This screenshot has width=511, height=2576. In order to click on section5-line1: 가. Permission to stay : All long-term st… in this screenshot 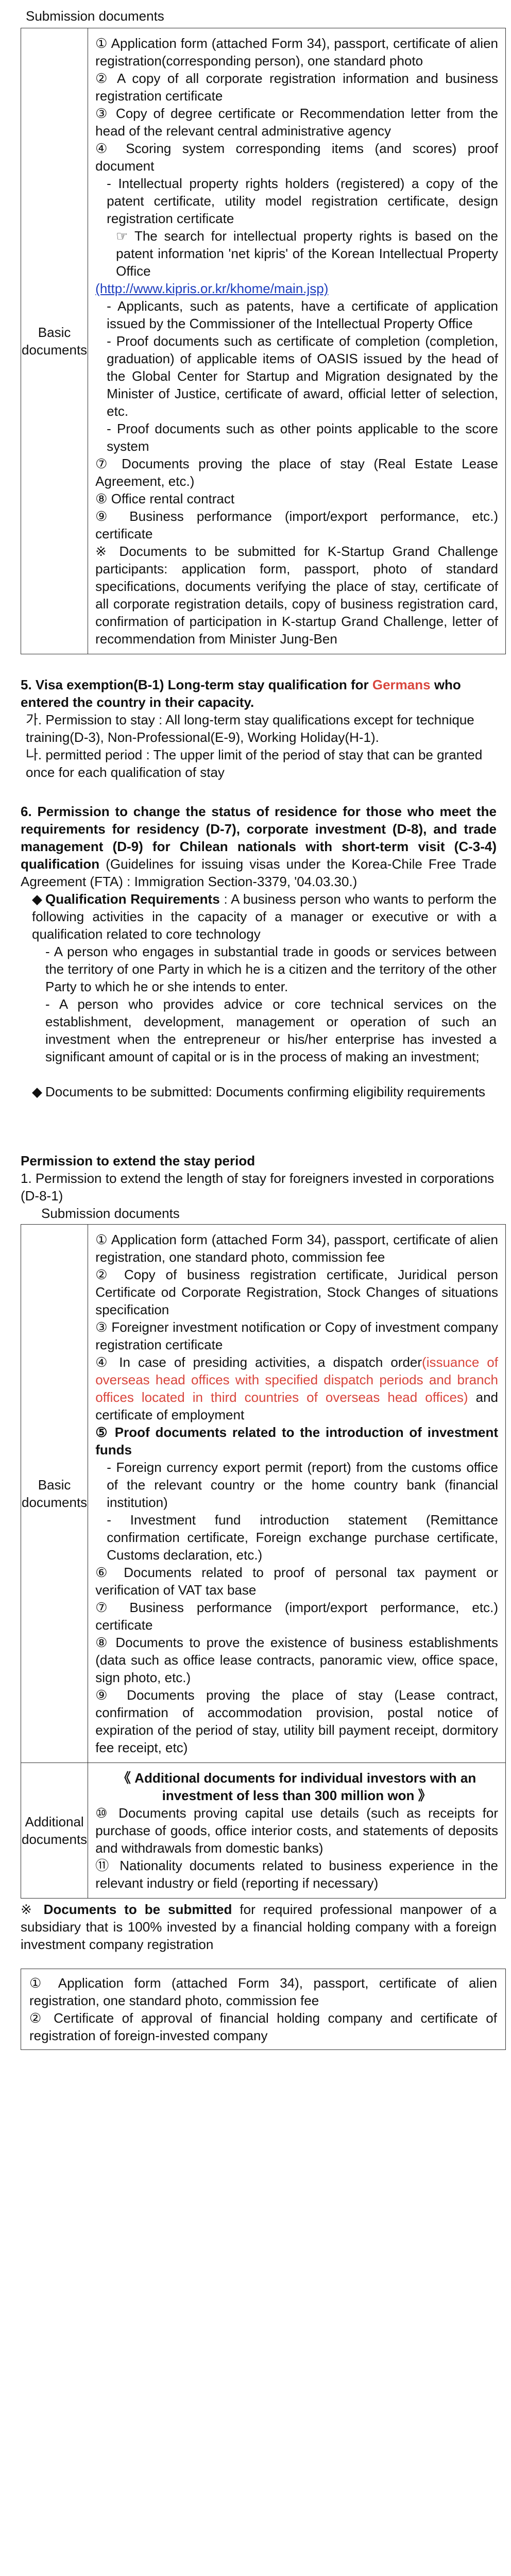, I will do `click(250, 728)`.